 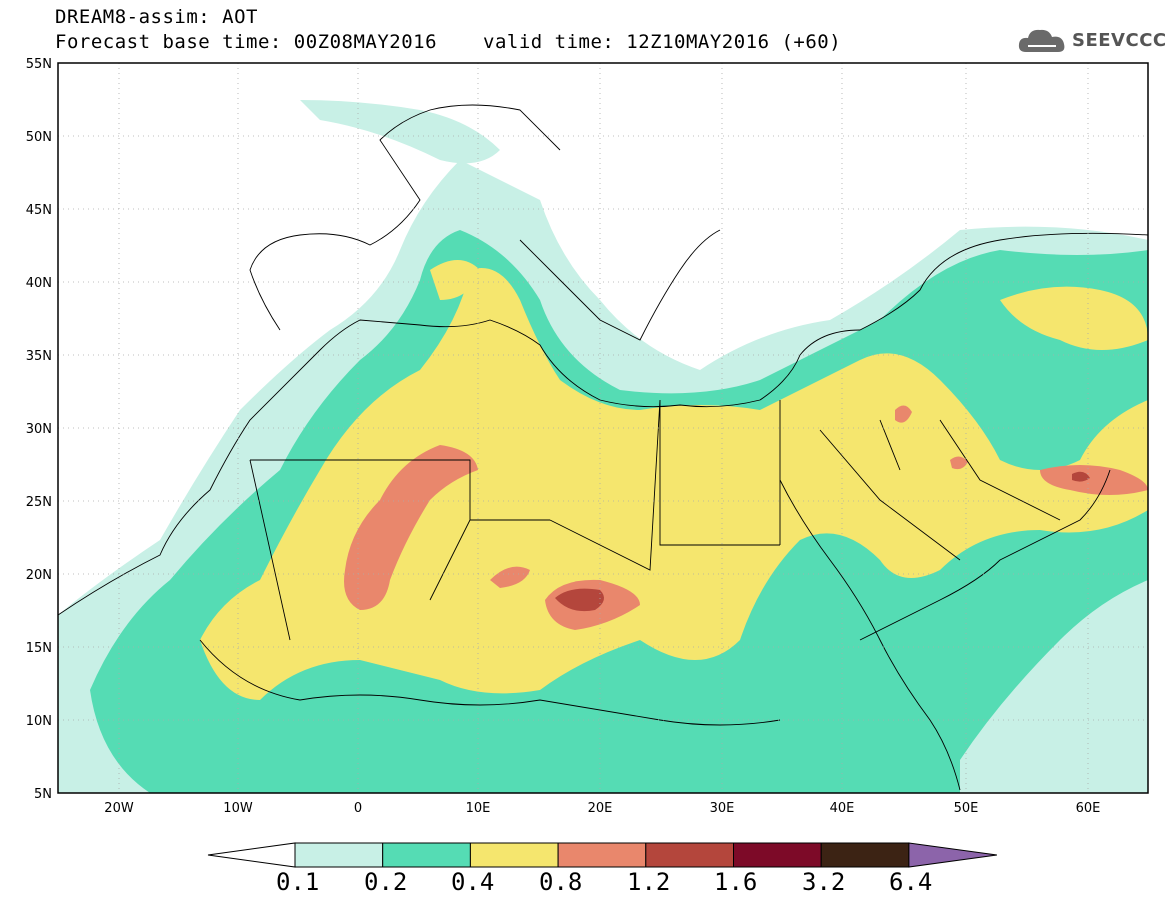 I want to click on colorbar, so click(x=602, y=855).